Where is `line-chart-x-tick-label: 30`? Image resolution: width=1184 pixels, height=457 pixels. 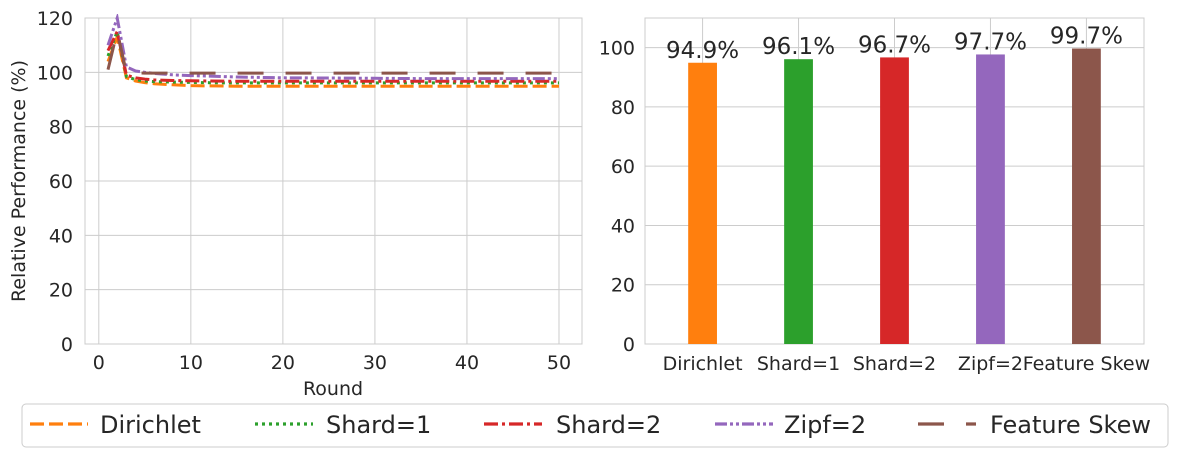 line-chart-x-tick-label: 30 is located at coordinates (375, 363).